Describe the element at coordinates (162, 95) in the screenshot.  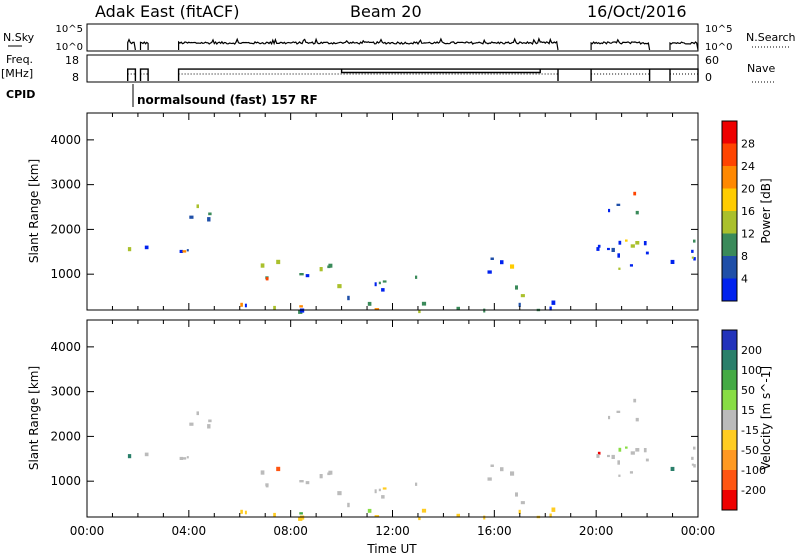
I see `cpid-panel: CPID normalsound (fast) 157 RF` at that location.